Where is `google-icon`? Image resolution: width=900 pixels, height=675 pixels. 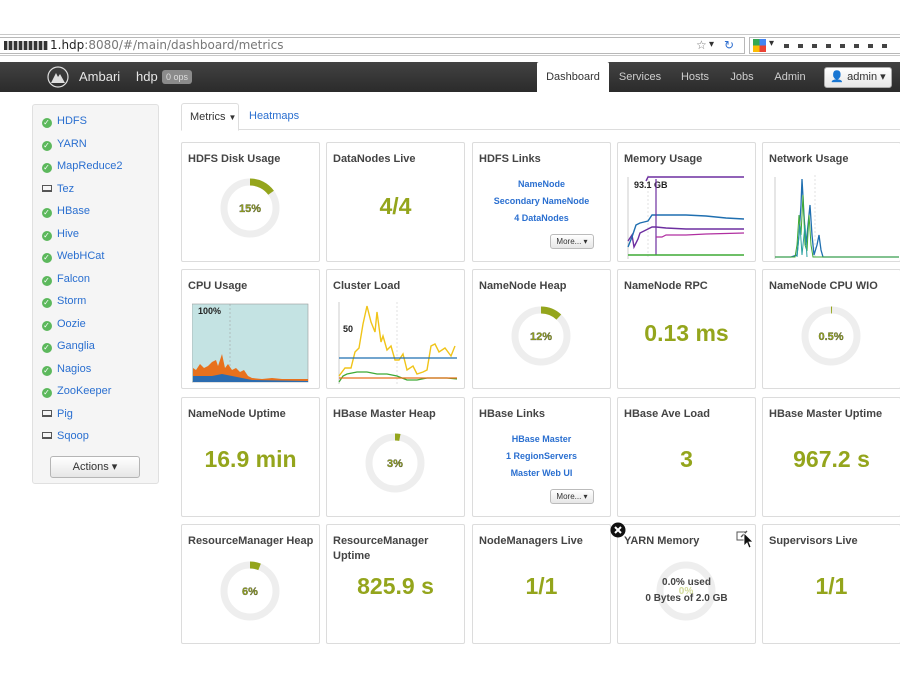
google-icon is located at coordinates (759, 45).